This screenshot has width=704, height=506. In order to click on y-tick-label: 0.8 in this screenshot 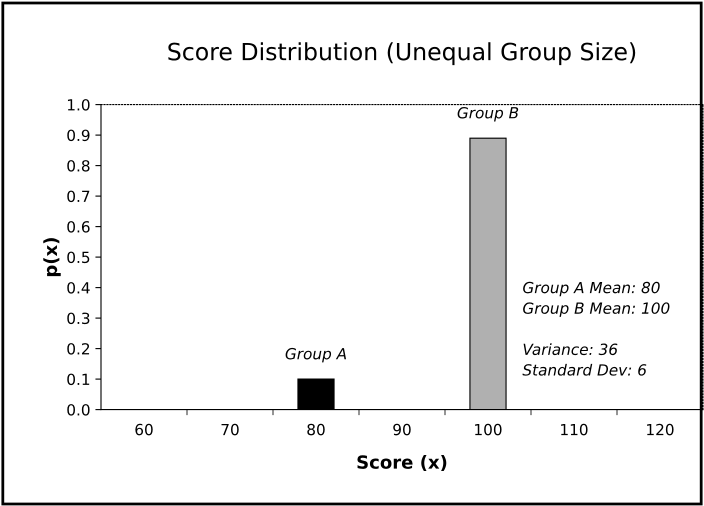, I will do `click(78, 166)`.